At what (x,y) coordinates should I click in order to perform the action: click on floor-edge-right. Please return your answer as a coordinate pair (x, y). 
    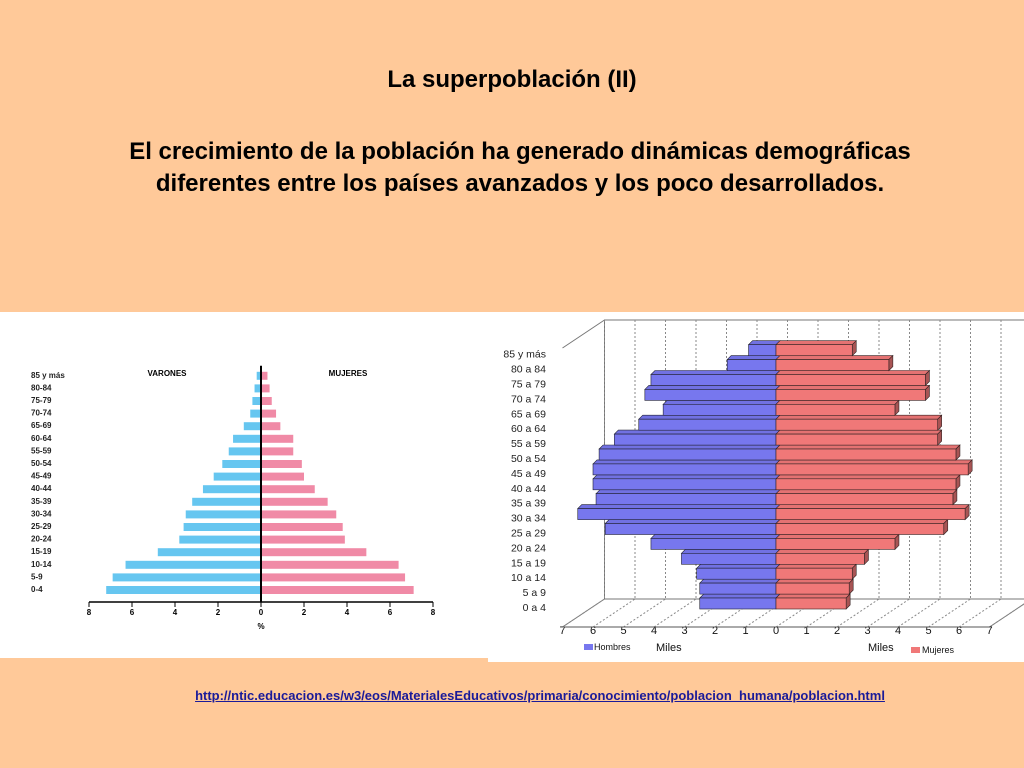
    Looking at the image, I should click on (1006, 615).